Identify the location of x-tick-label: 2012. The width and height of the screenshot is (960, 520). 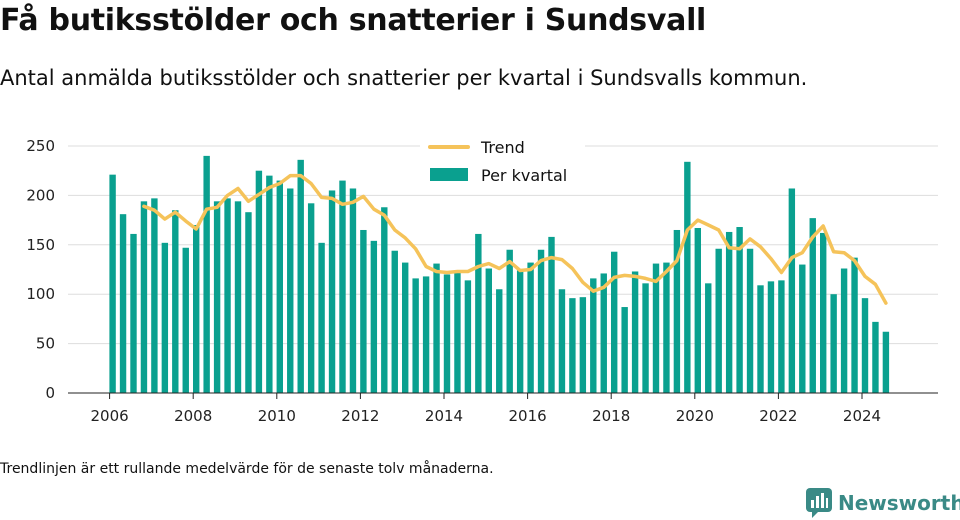
(360, 416).